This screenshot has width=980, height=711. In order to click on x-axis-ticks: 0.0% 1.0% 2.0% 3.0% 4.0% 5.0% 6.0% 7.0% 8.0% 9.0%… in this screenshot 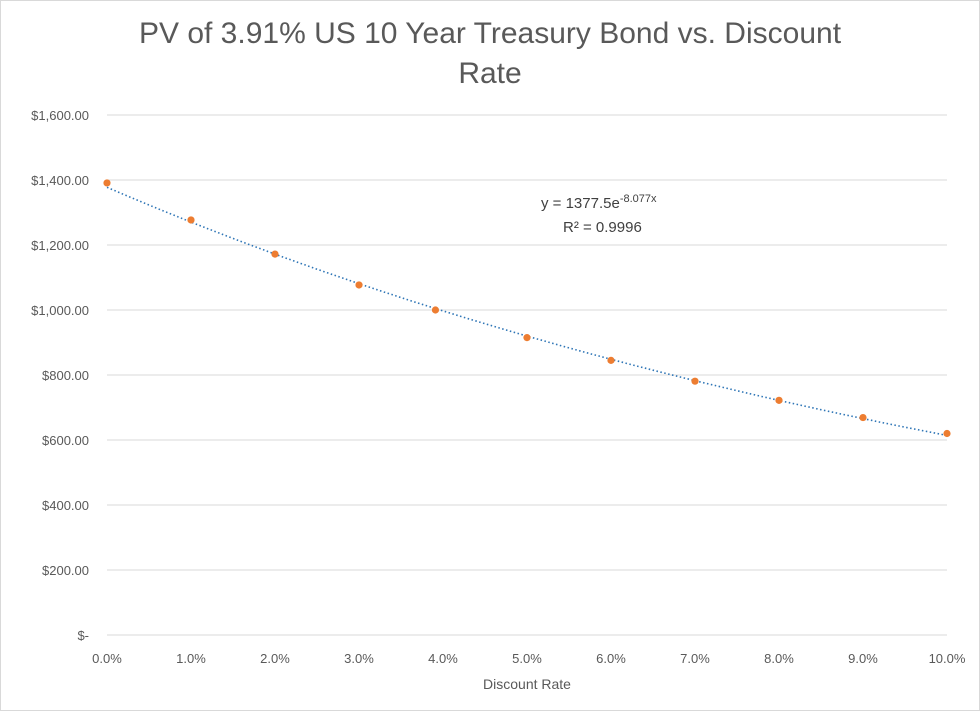, I will do `click(529, 658)`.